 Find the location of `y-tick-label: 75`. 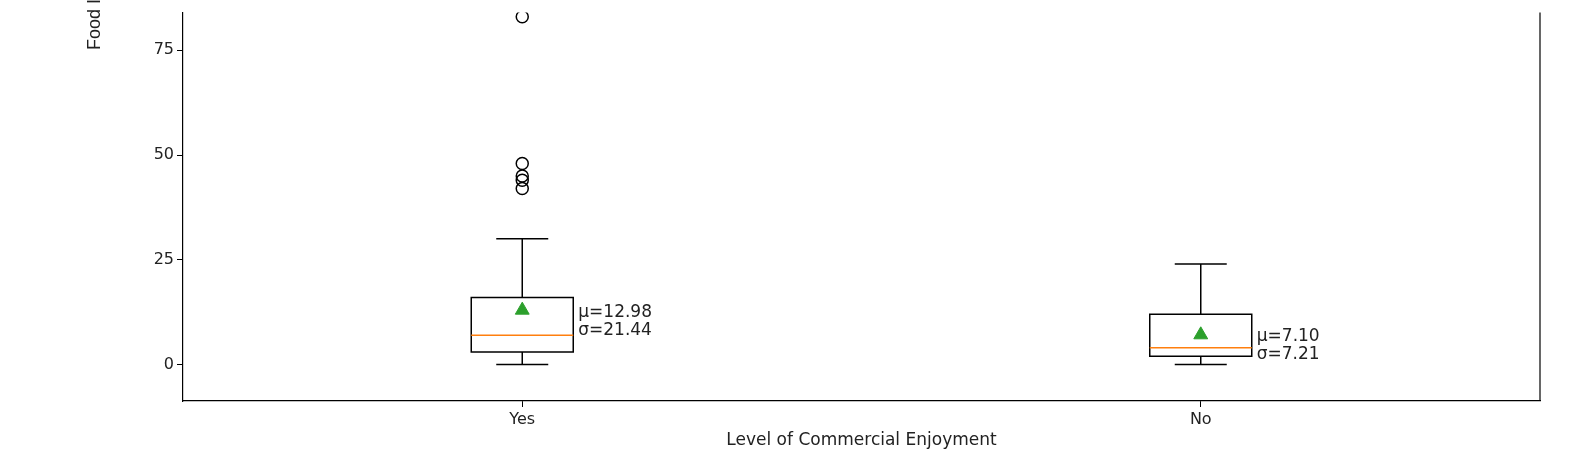

y-tick-label: 75 is located at coordinates (163, 49).